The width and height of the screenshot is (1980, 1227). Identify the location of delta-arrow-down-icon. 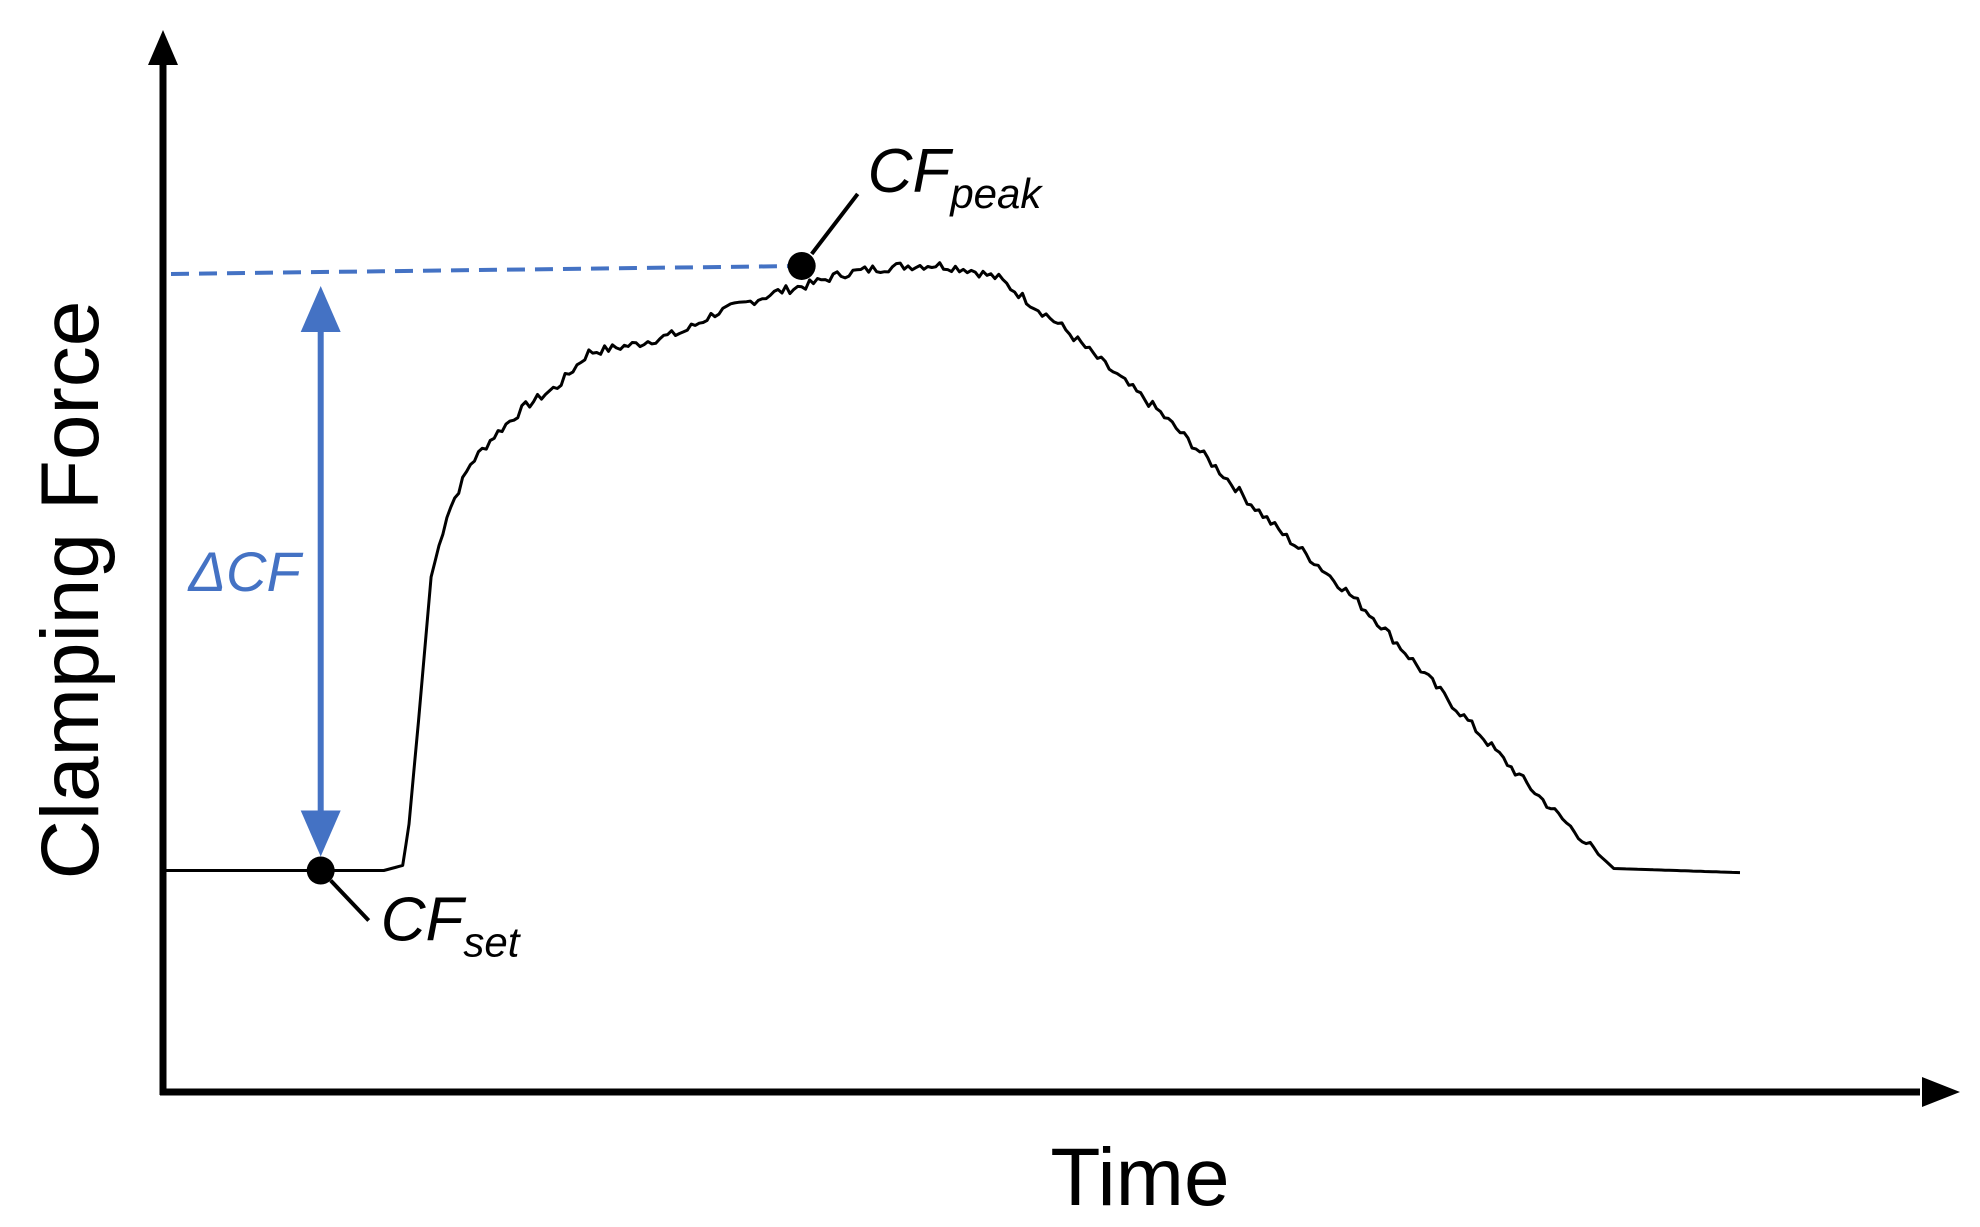
(320, 833).